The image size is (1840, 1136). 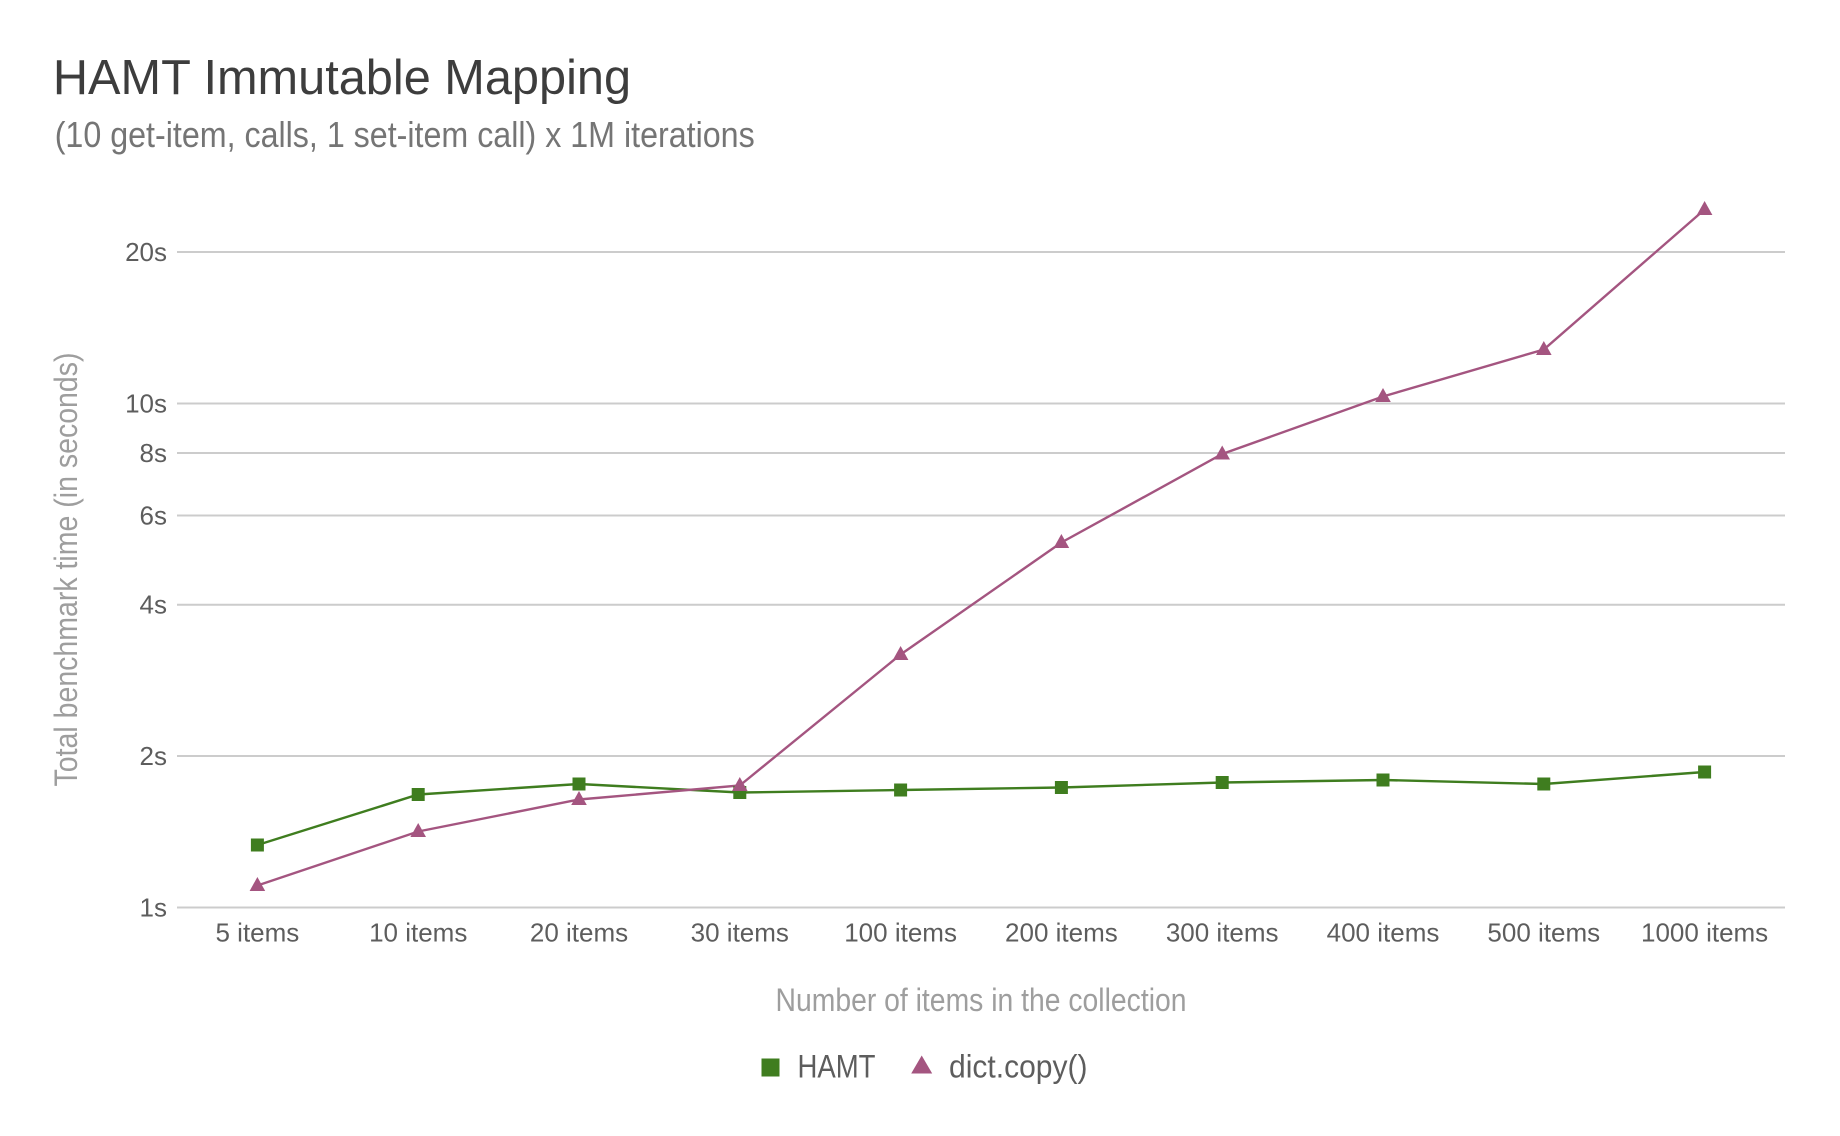 I want to click on svg-text: 5 items, so click(x=257, y=933).